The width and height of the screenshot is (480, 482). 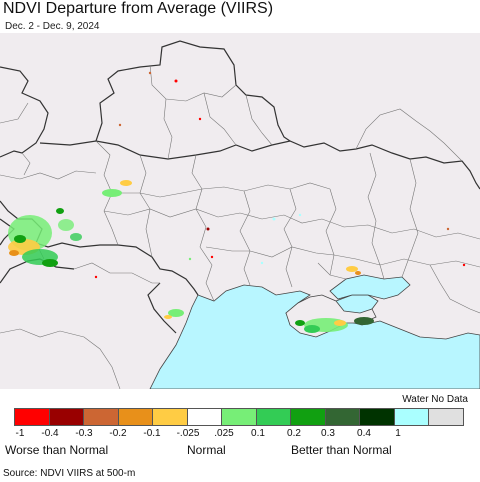 I want to click on tick-label: 0.4, so click(x=364, y=433).